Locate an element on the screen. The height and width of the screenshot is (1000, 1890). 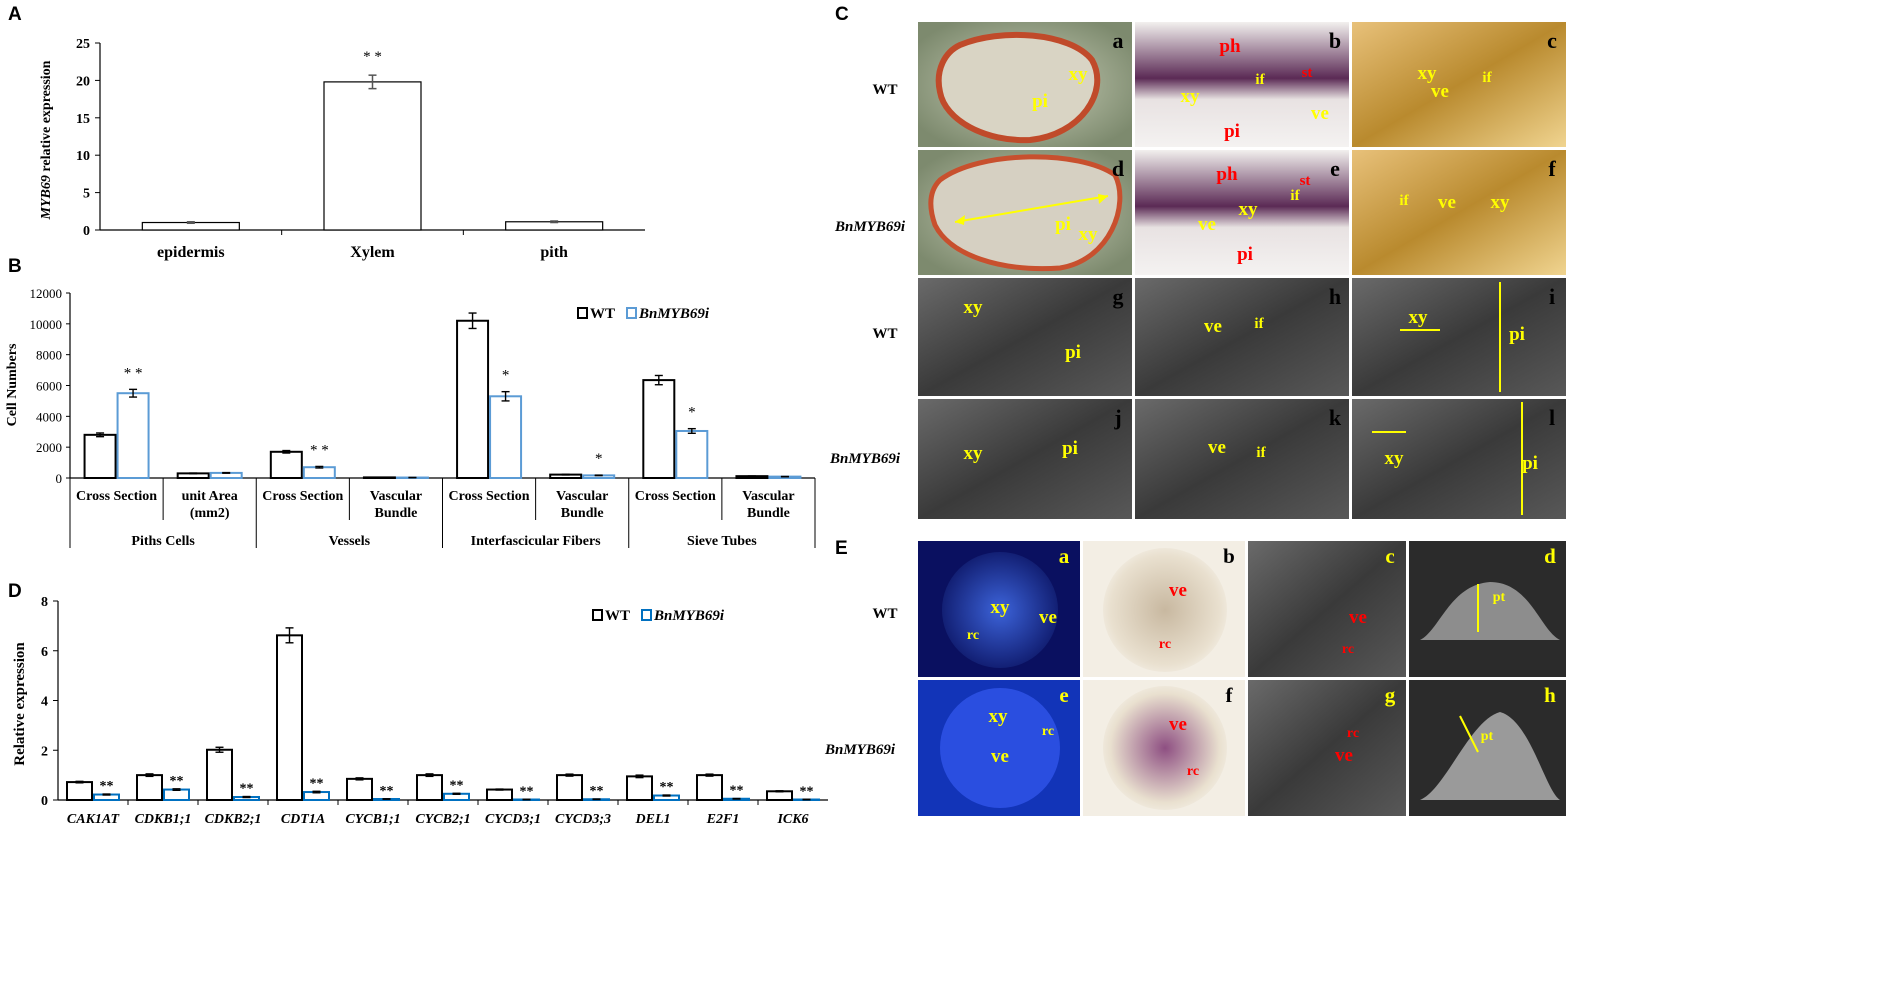
micrograph-e-f is located at coordinates (1164, 748).